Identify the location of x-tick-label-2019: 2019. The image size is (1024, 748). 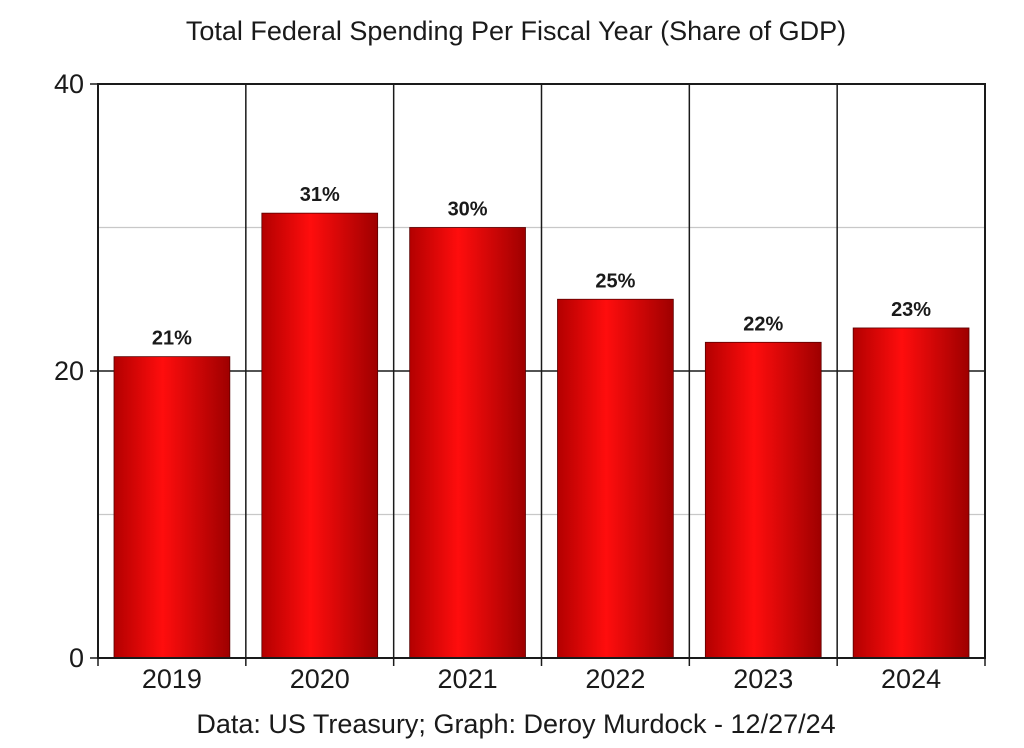
(172, 679).